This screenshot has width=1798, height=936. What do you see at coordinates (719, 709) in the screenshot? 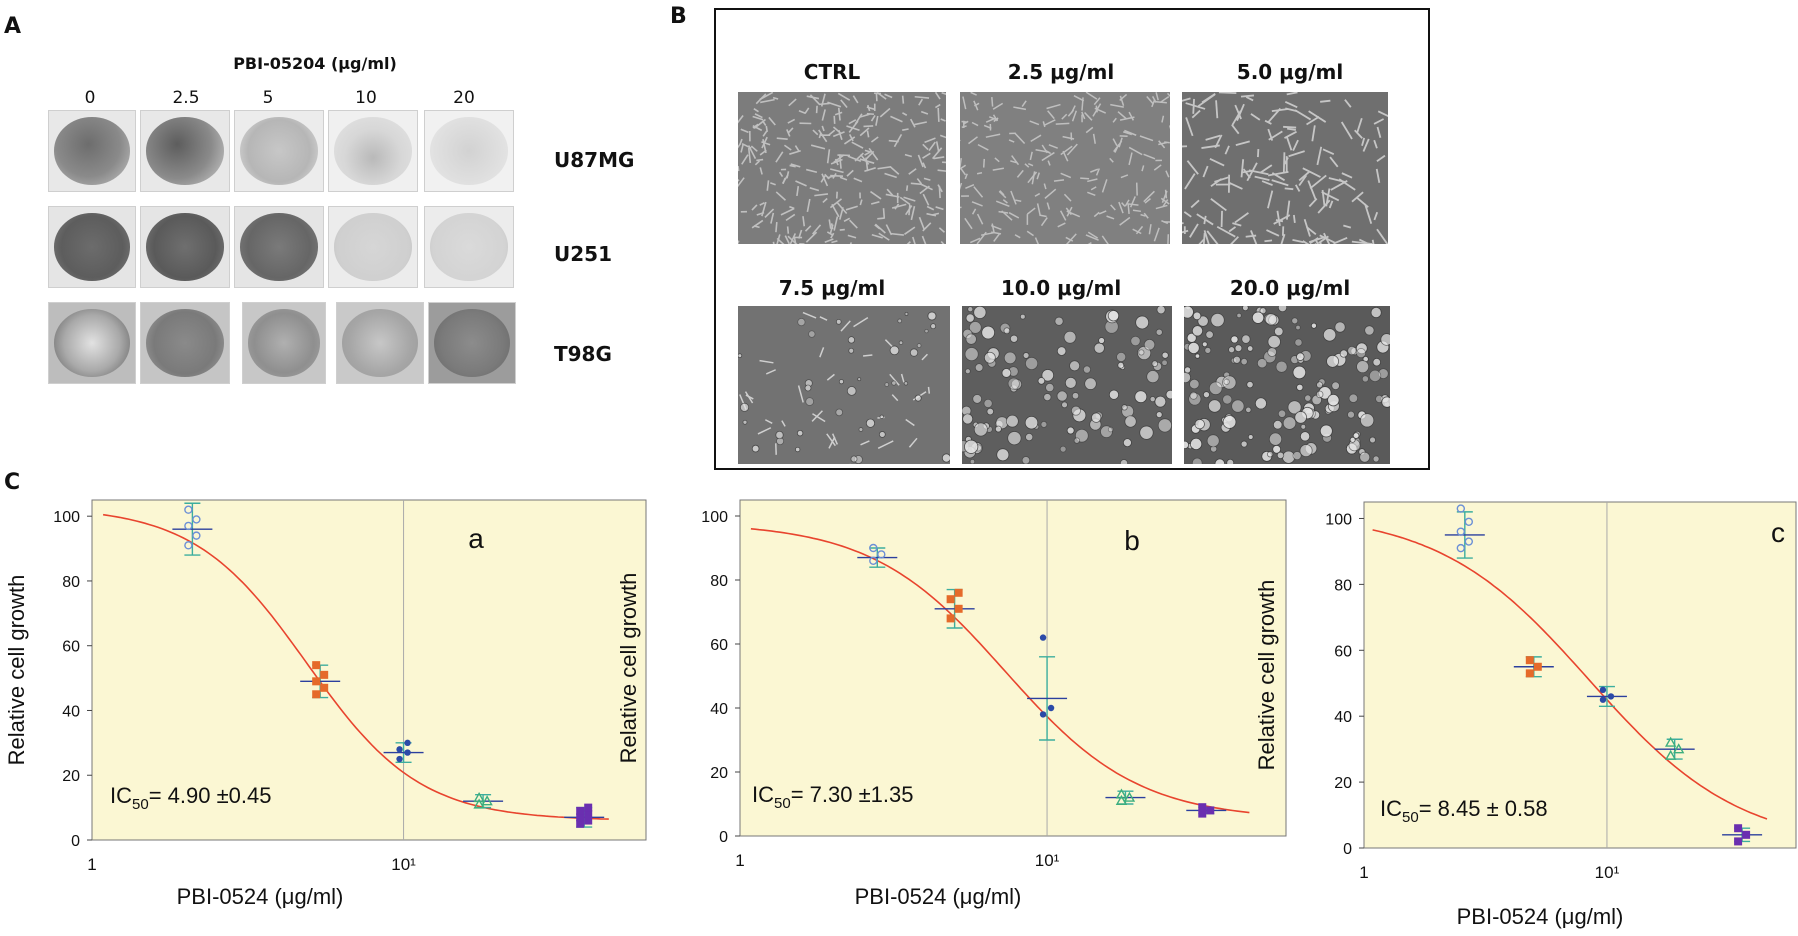
I see `y-tick-label: 40` at bounding box center [719, 709].